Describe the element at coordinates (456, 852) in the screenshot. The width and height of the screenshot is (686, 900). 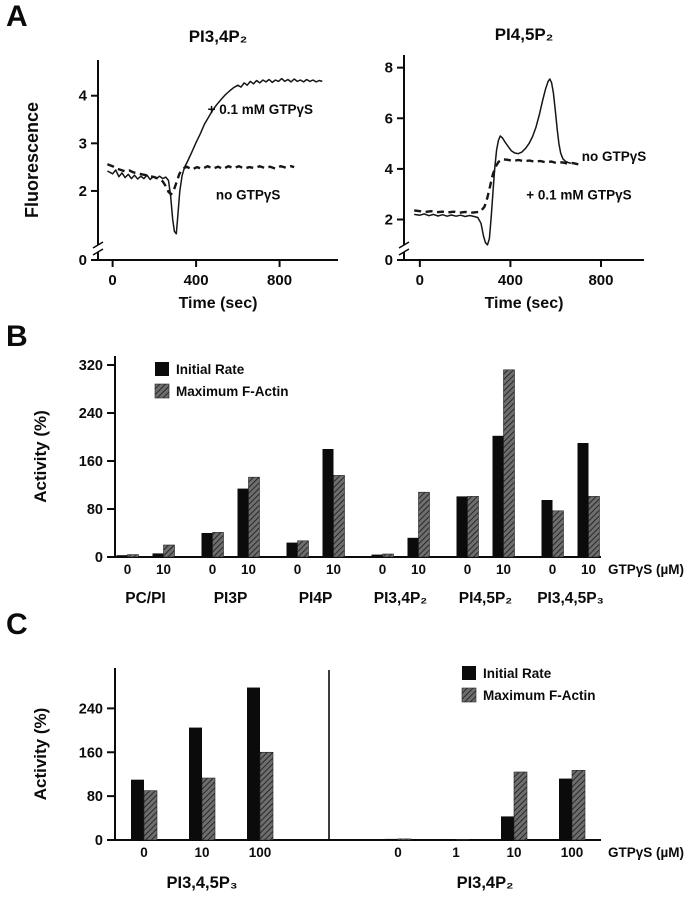
I see `x-tick-label: 1` at that location.